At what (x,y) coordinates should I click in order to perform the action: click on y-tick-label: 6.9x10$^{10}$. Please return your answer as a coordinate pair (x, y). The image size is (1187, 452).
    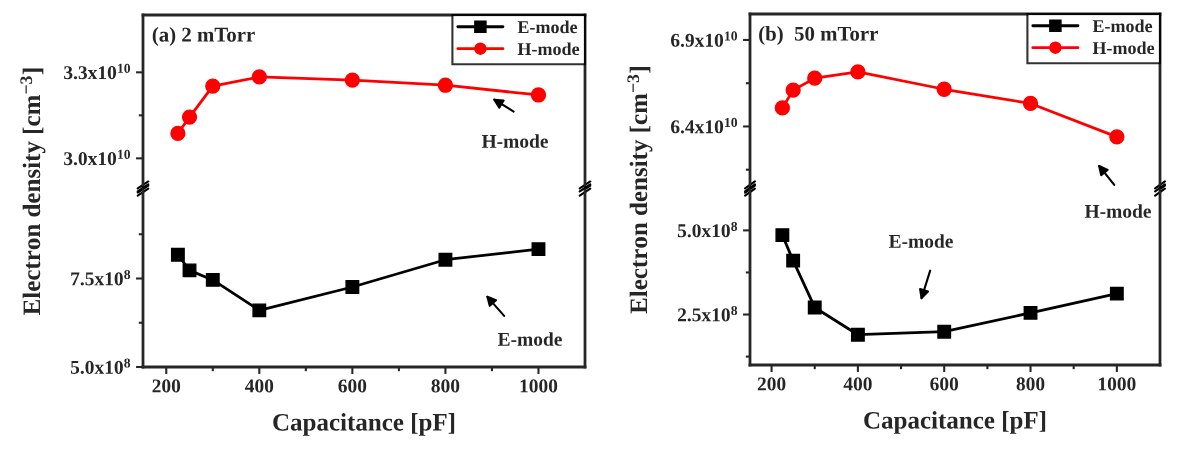
    Looking at the image, I should click on (704, 39).